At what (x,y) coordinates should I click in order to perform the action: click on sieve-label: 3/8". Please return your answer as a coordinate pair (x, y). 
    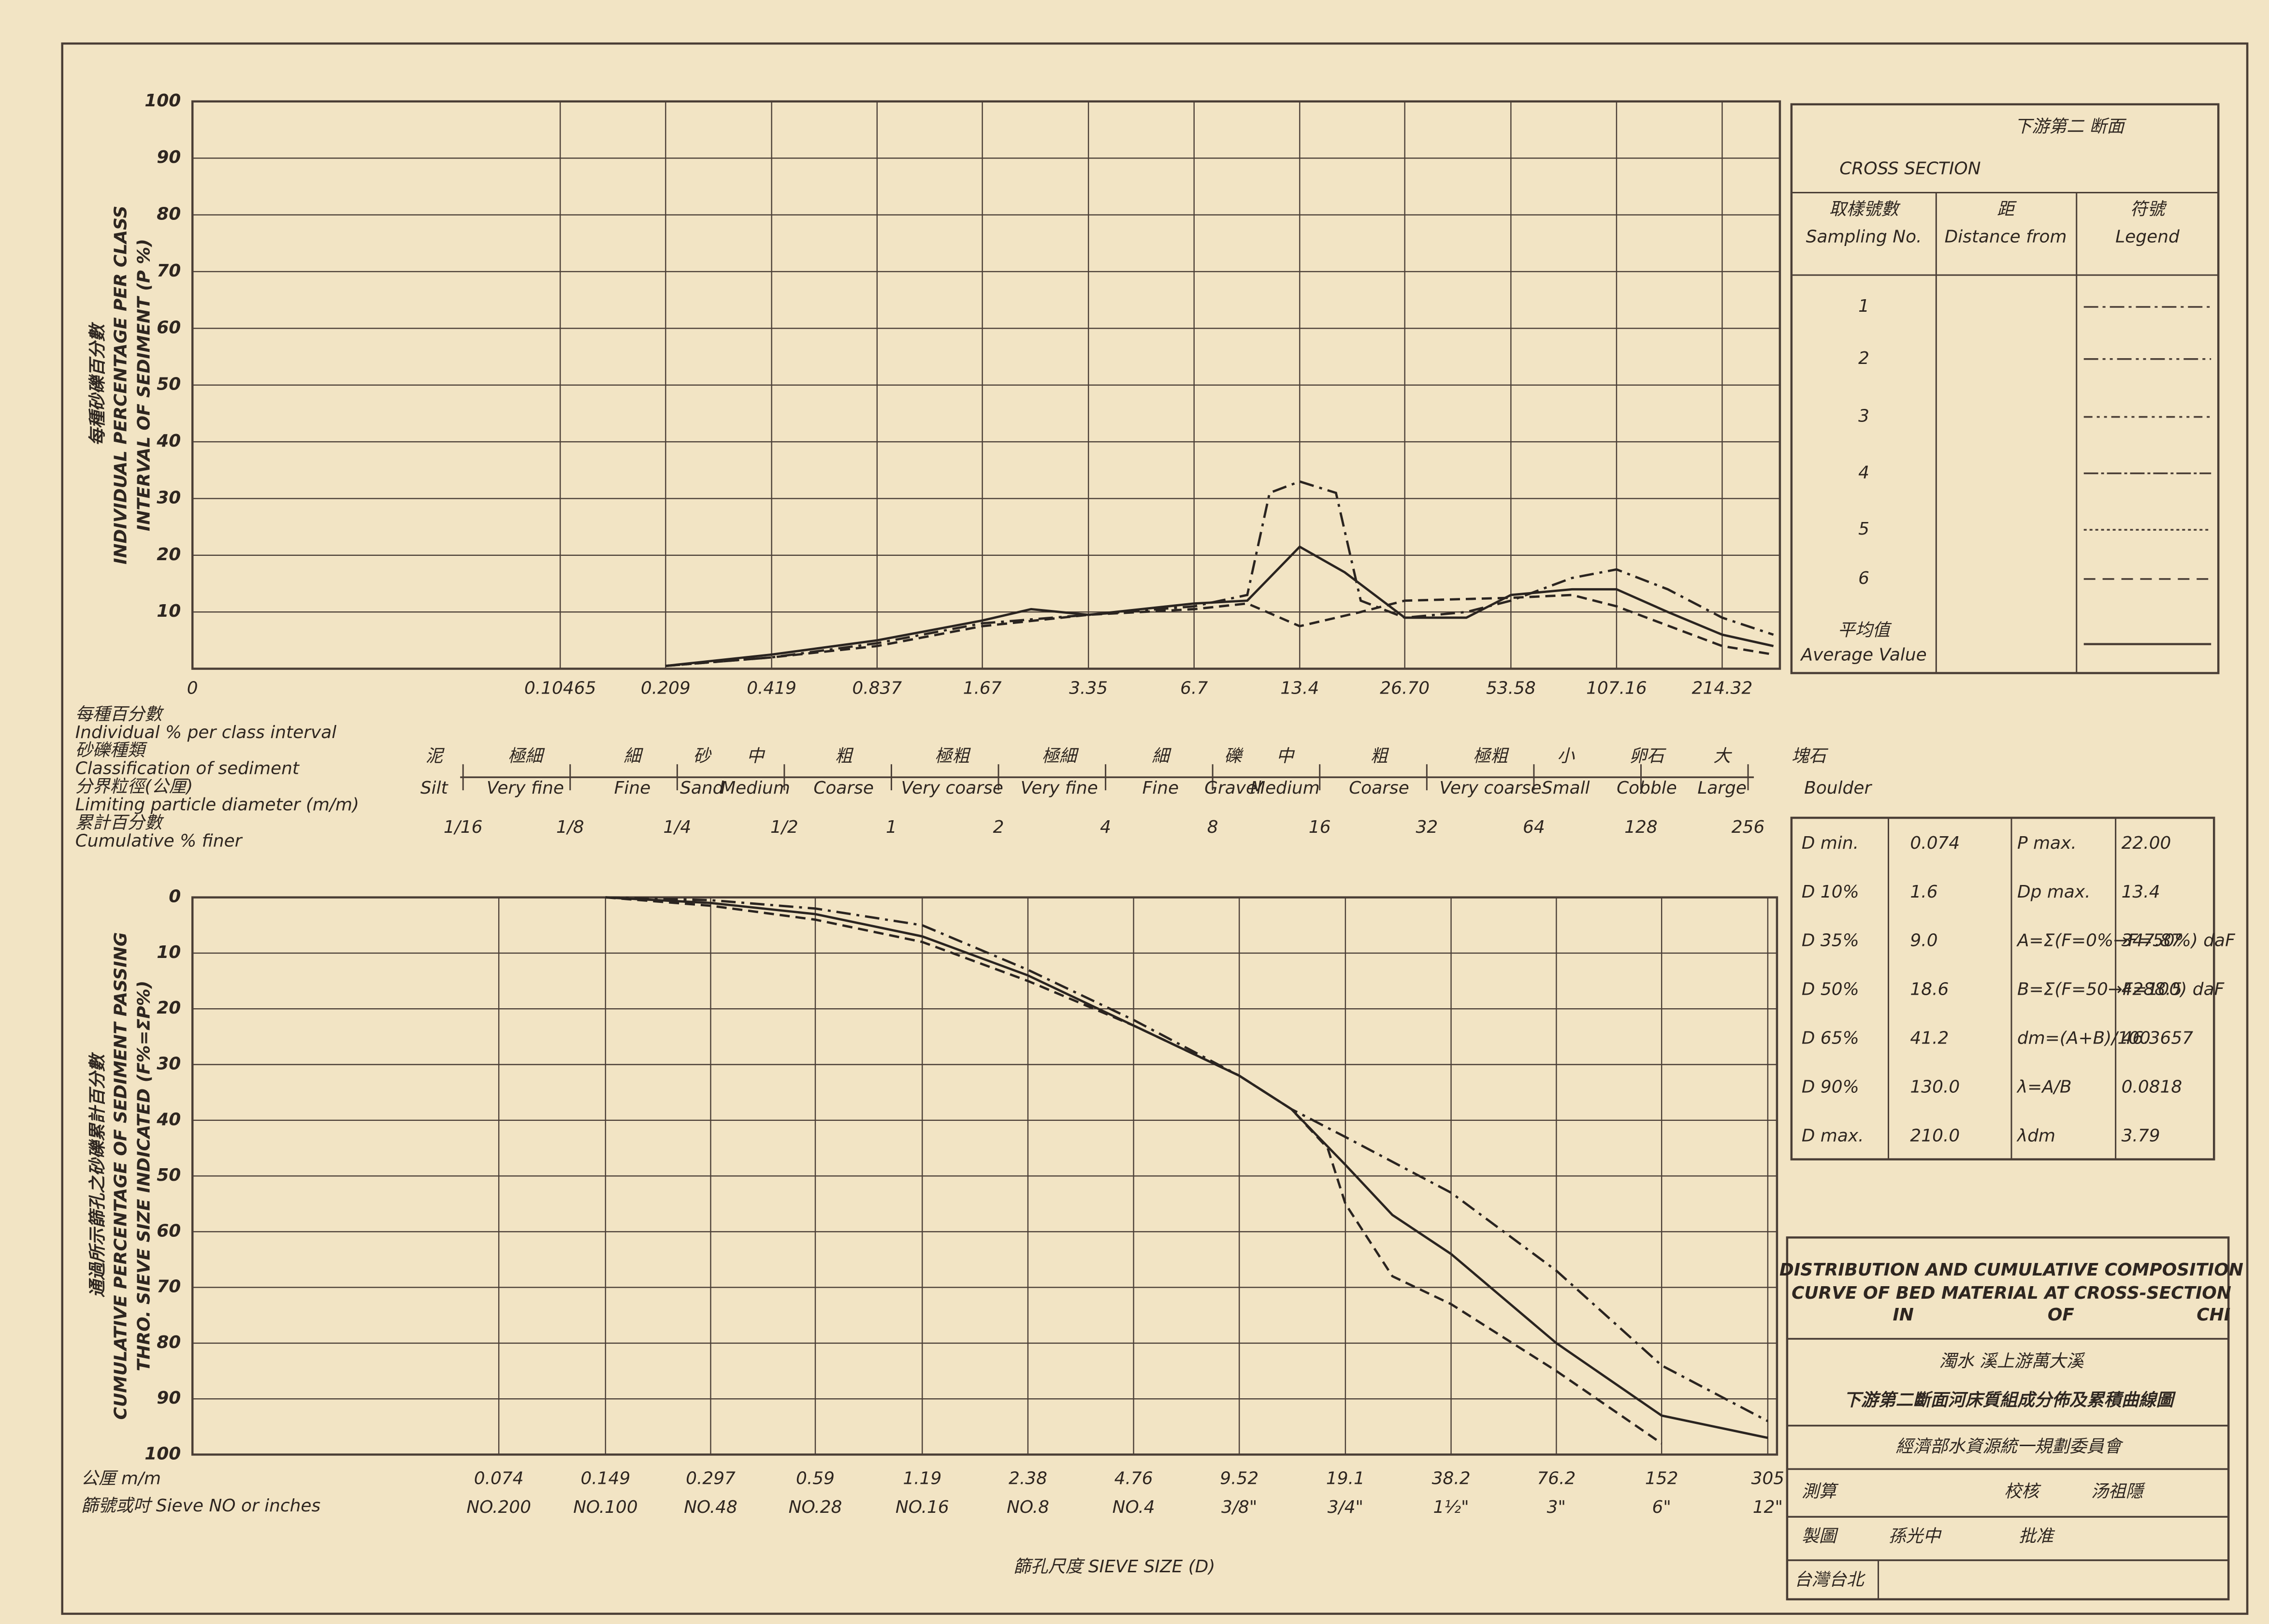
    Looking at the image, I should click on (1239, 1507).